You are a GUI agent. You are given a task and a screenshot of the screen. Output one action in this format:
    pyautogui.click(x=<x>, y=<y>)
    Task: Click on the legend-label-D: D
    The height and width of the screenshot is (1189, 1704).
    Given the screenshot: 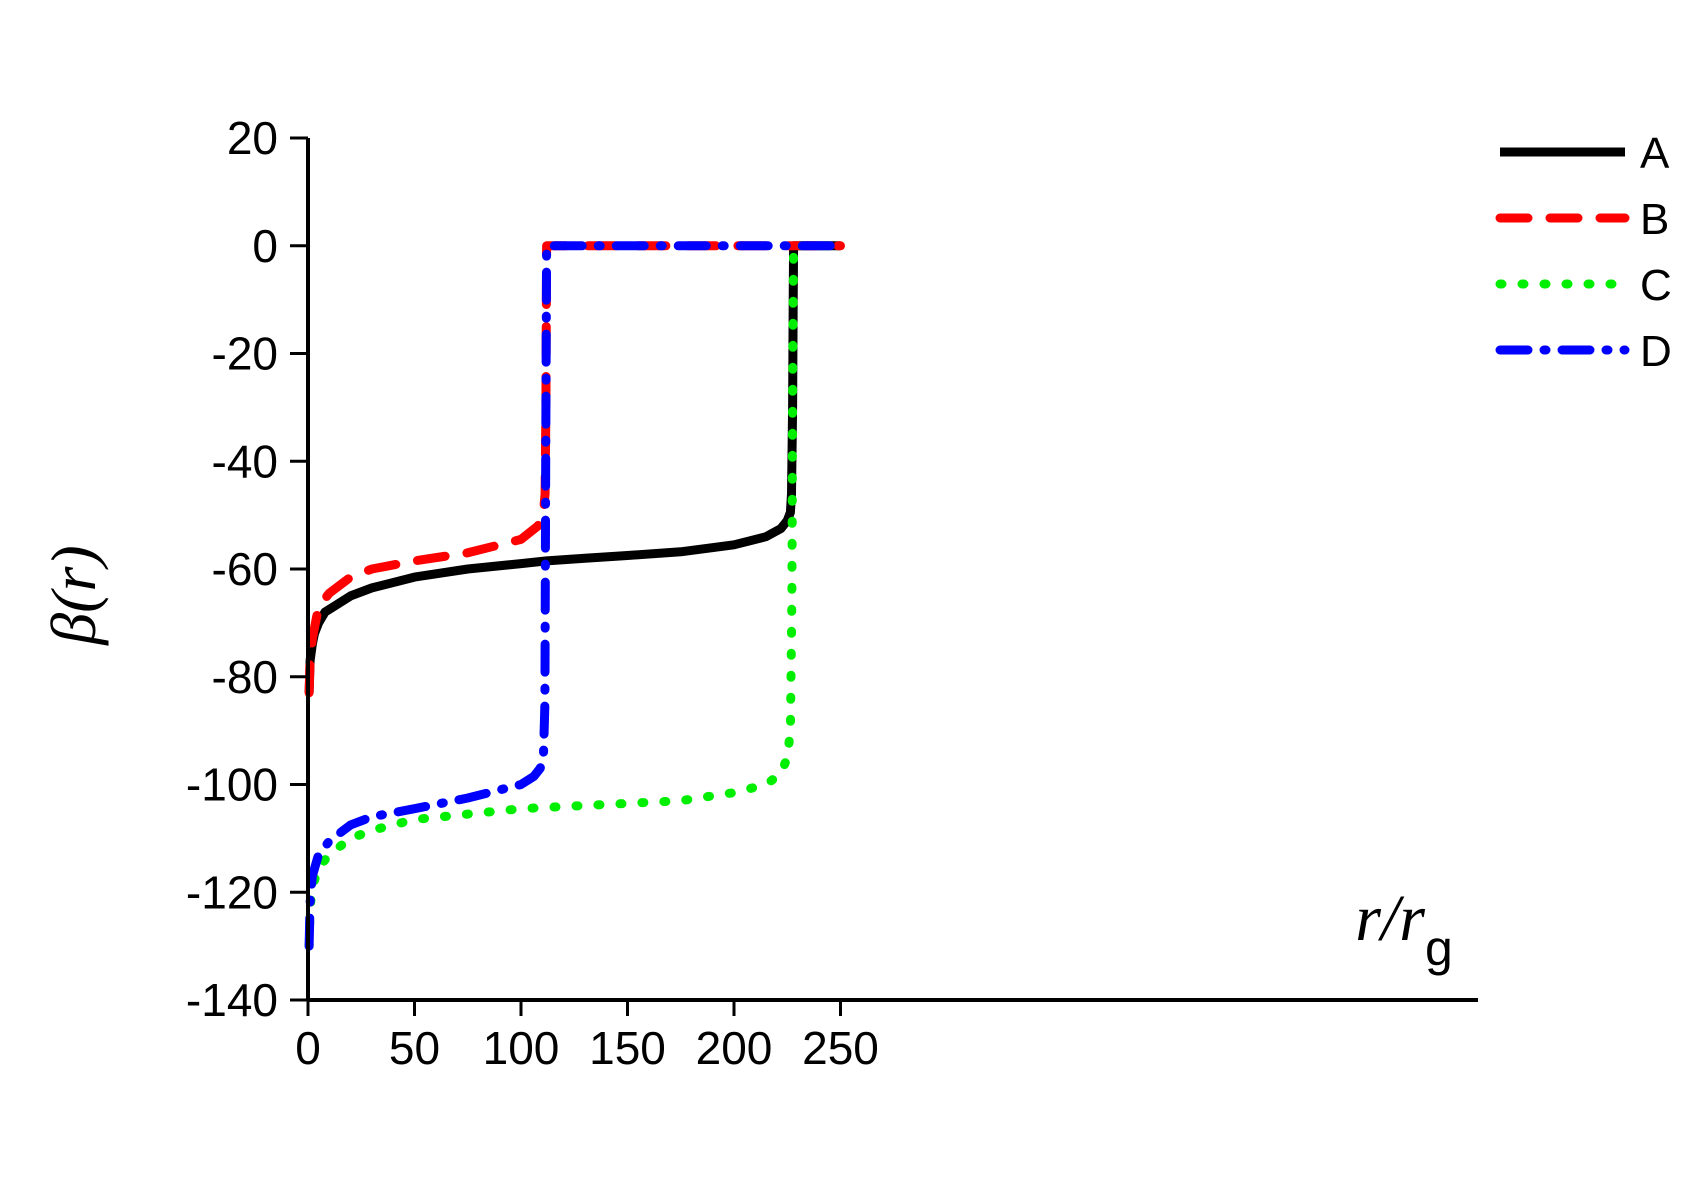 What is the action you would take?
    pyautogui.click(x=1656, y=351)
    